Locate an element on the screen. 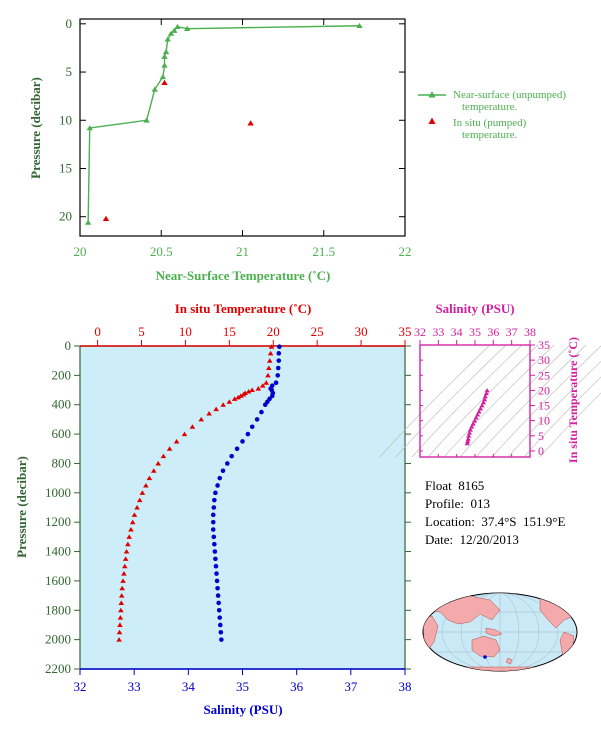 The image size is (601, 732). salinity-axis-label: Salinity (PSU) is located at coordinates (242, 709).